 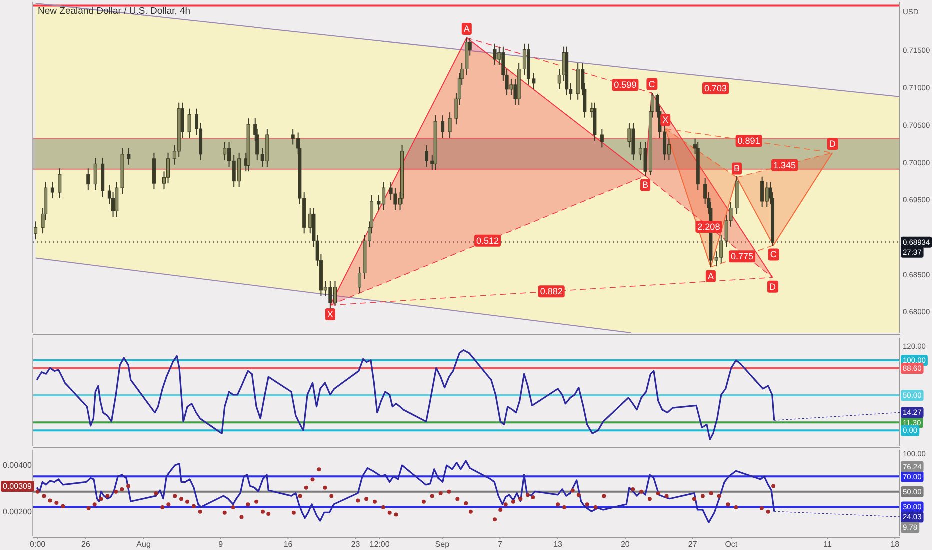 I want to click on x-tick-label: 20, so click(x=625, y=544).